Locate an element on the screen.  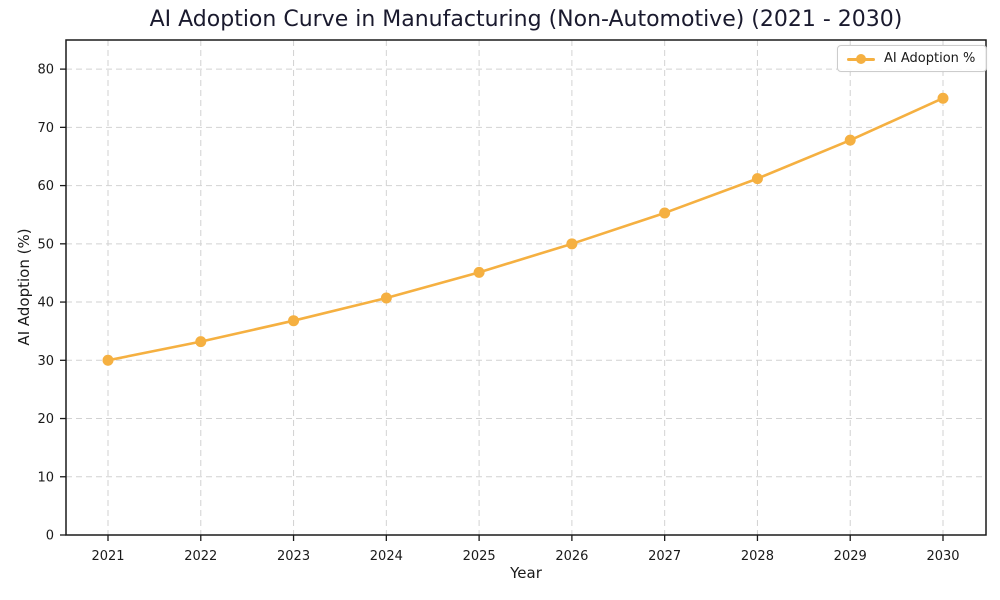
y-axis-label: AI Adoption (%) is located at coordinates (24, 287).